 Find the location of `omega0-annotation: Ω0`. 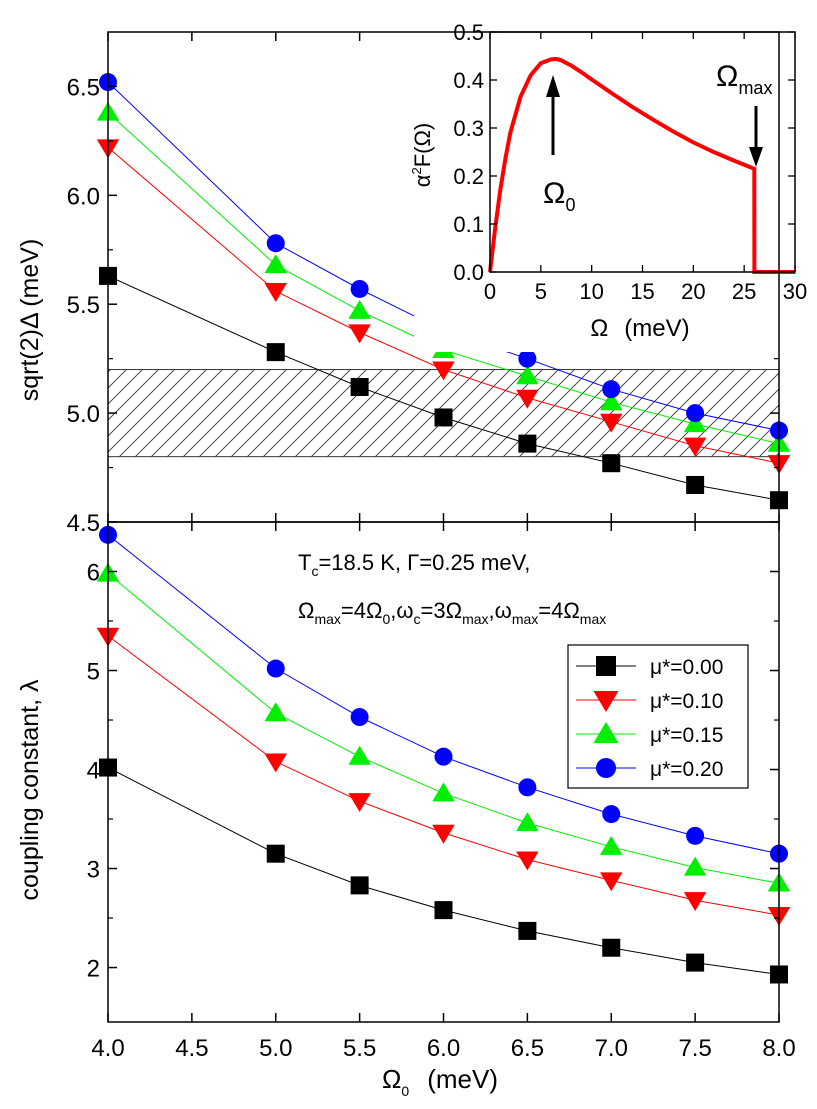

omega0-annotation: Ω0 is located at coordinates (559, 145).